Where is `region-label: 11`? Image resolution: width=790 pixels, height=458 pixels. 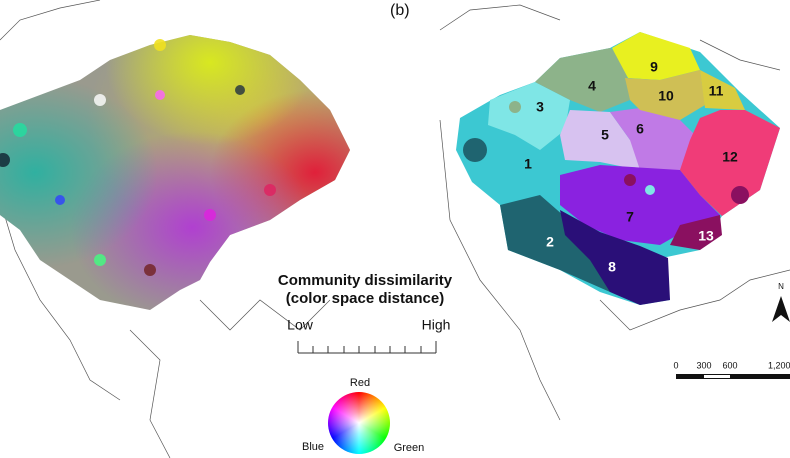
region-label: 11 is located at coordinates (716, 91).